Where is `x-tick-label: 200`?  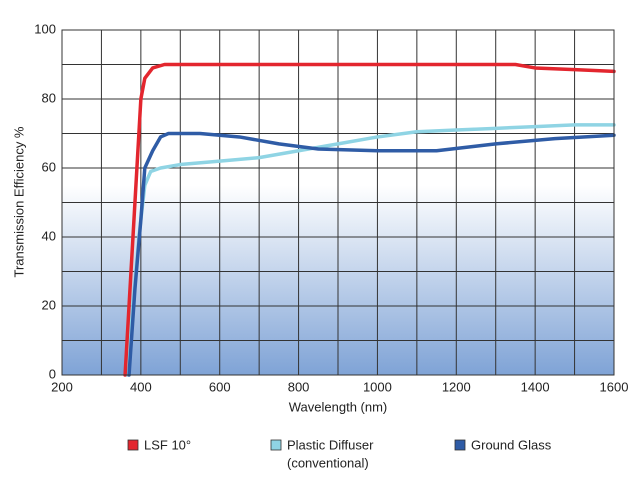
x-tick-label: 200 is located at coordinates (62, 386).